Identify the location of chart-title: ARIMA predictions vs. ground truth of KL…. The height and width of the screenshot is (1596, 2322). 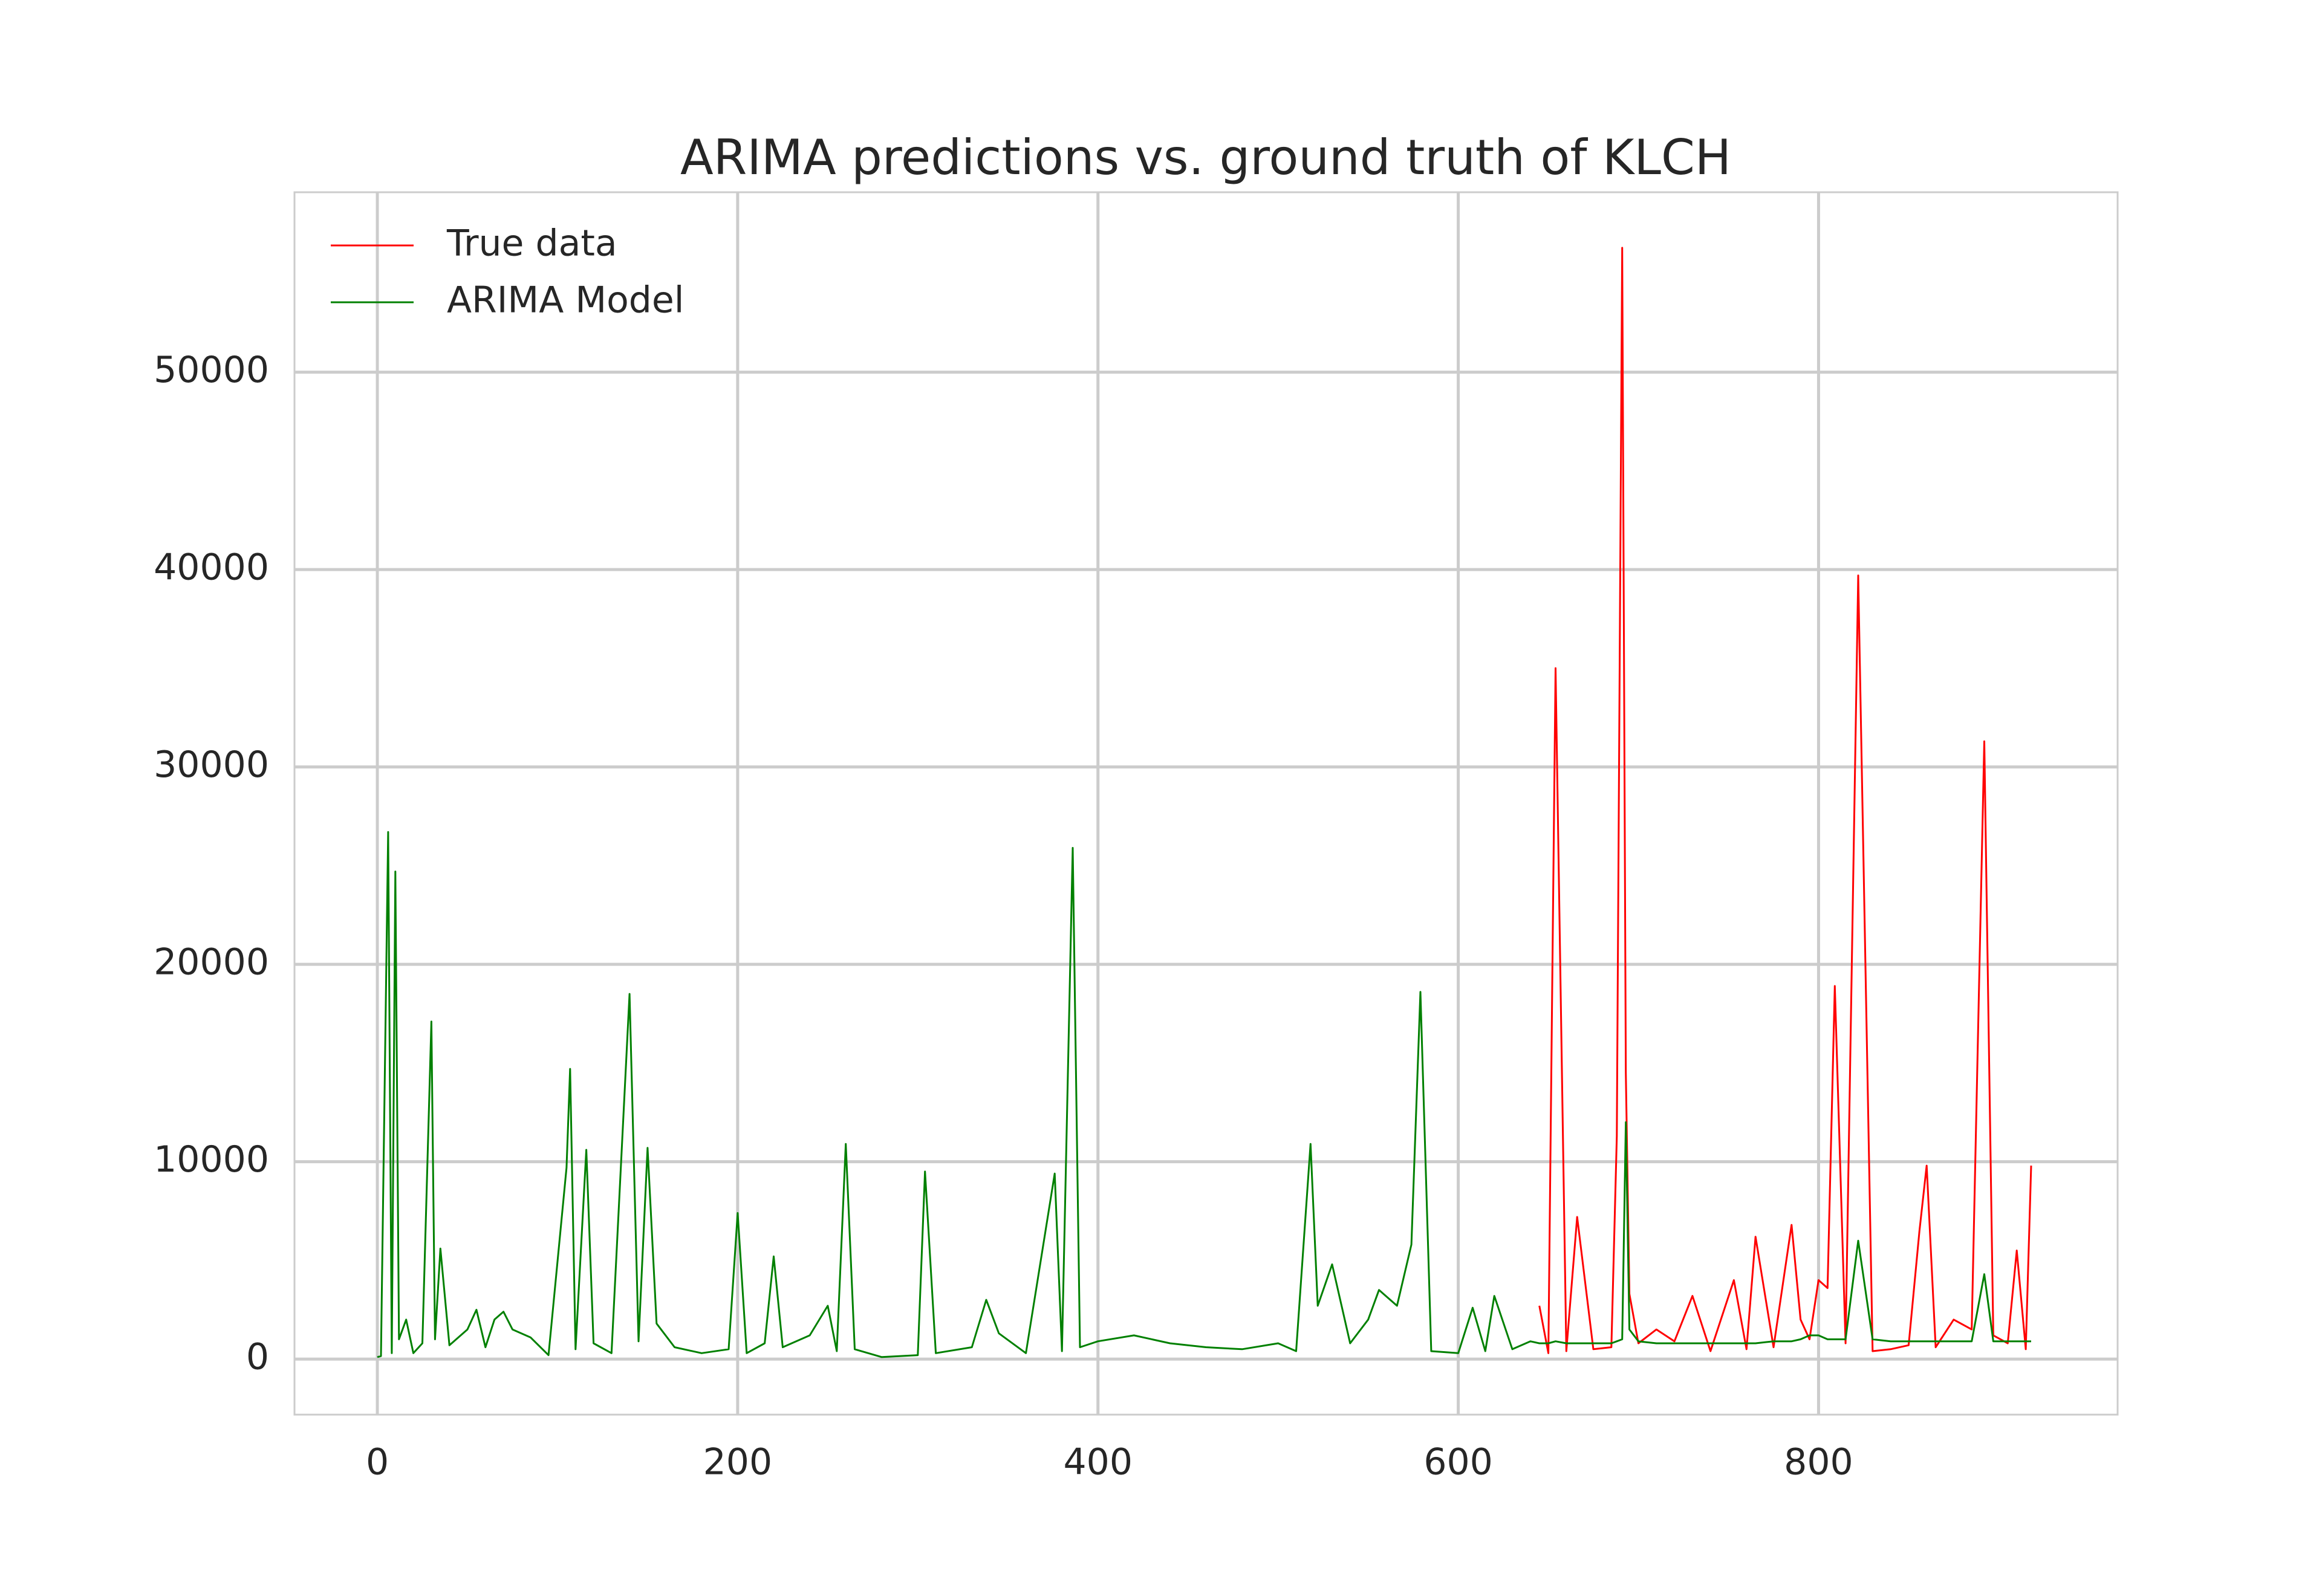
(1205, 157).